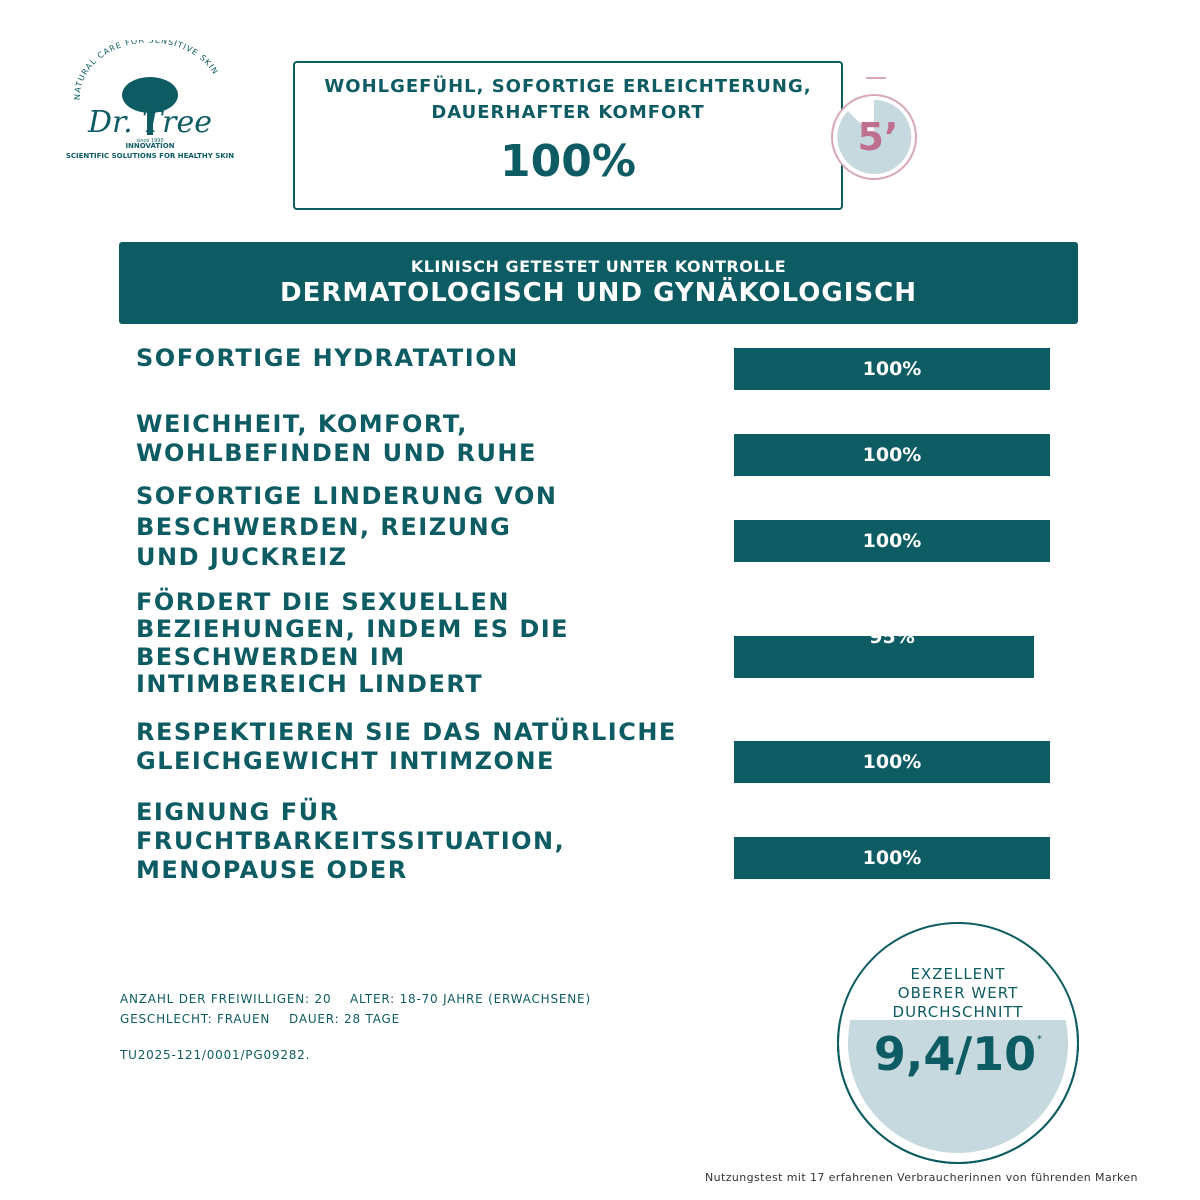 The width and height of the screenshot is (1200, 1200). What do you see at coordinates (347, 496) in the screenshot?
I see `item-label: SOFORTIGE LINDERUNG VON` at bounding box center [347, 496].